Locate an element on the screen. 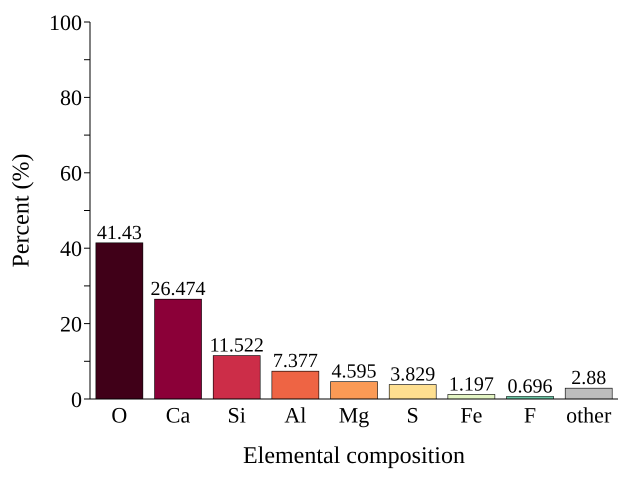 The height and width of the screenshot is (487, 628). data-label: 41.43 is located at coordinates (119, 233).